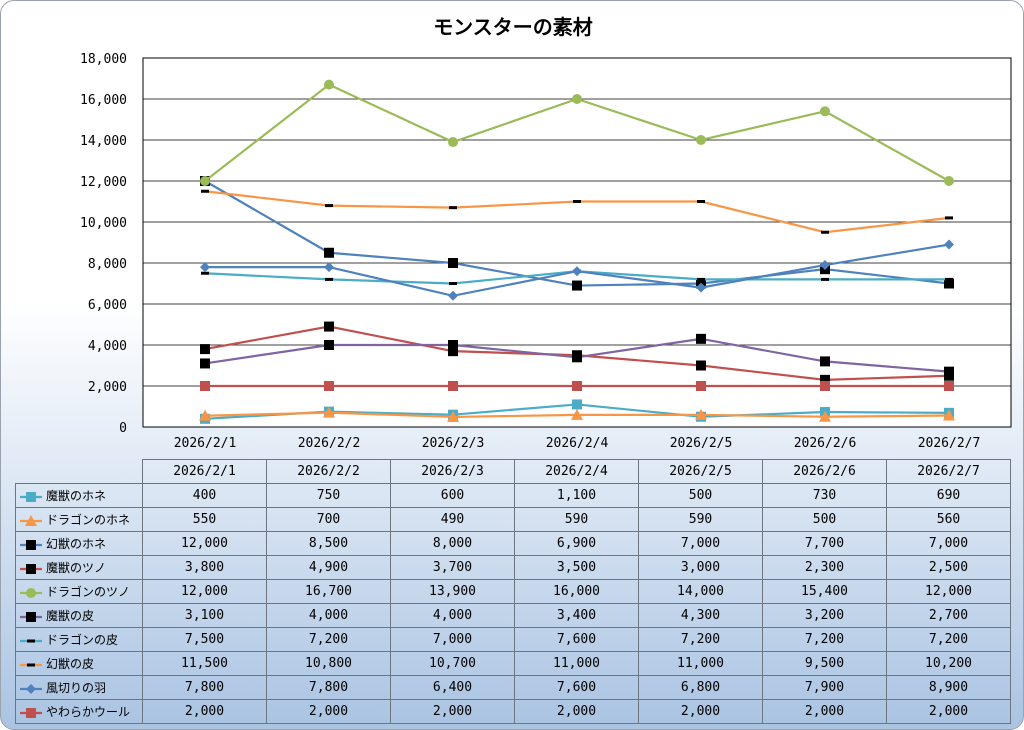 This screenshot has width=1024, height=730. Describe the element at coordinates (452, 471) in the screenshot. I see `table-column-header: 2026/2/3` at that location.